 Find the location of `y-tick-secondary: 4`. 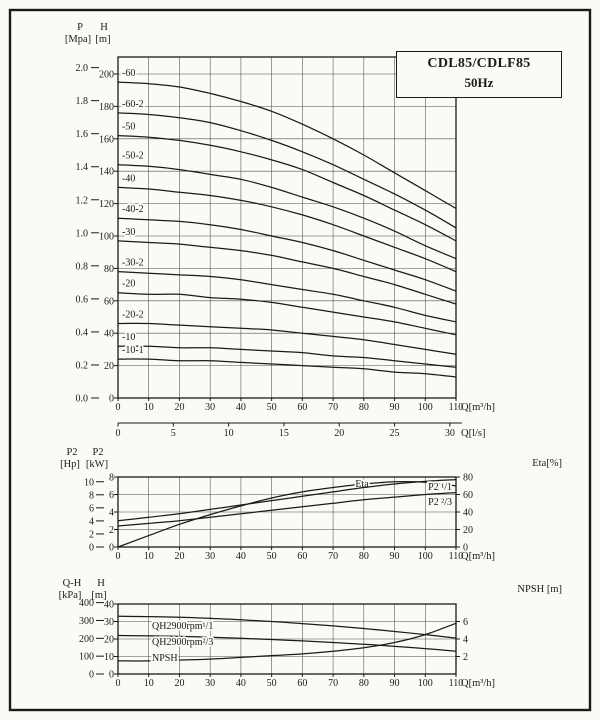

y-tick-secondary: 4 is located at coordinates (91, 521).